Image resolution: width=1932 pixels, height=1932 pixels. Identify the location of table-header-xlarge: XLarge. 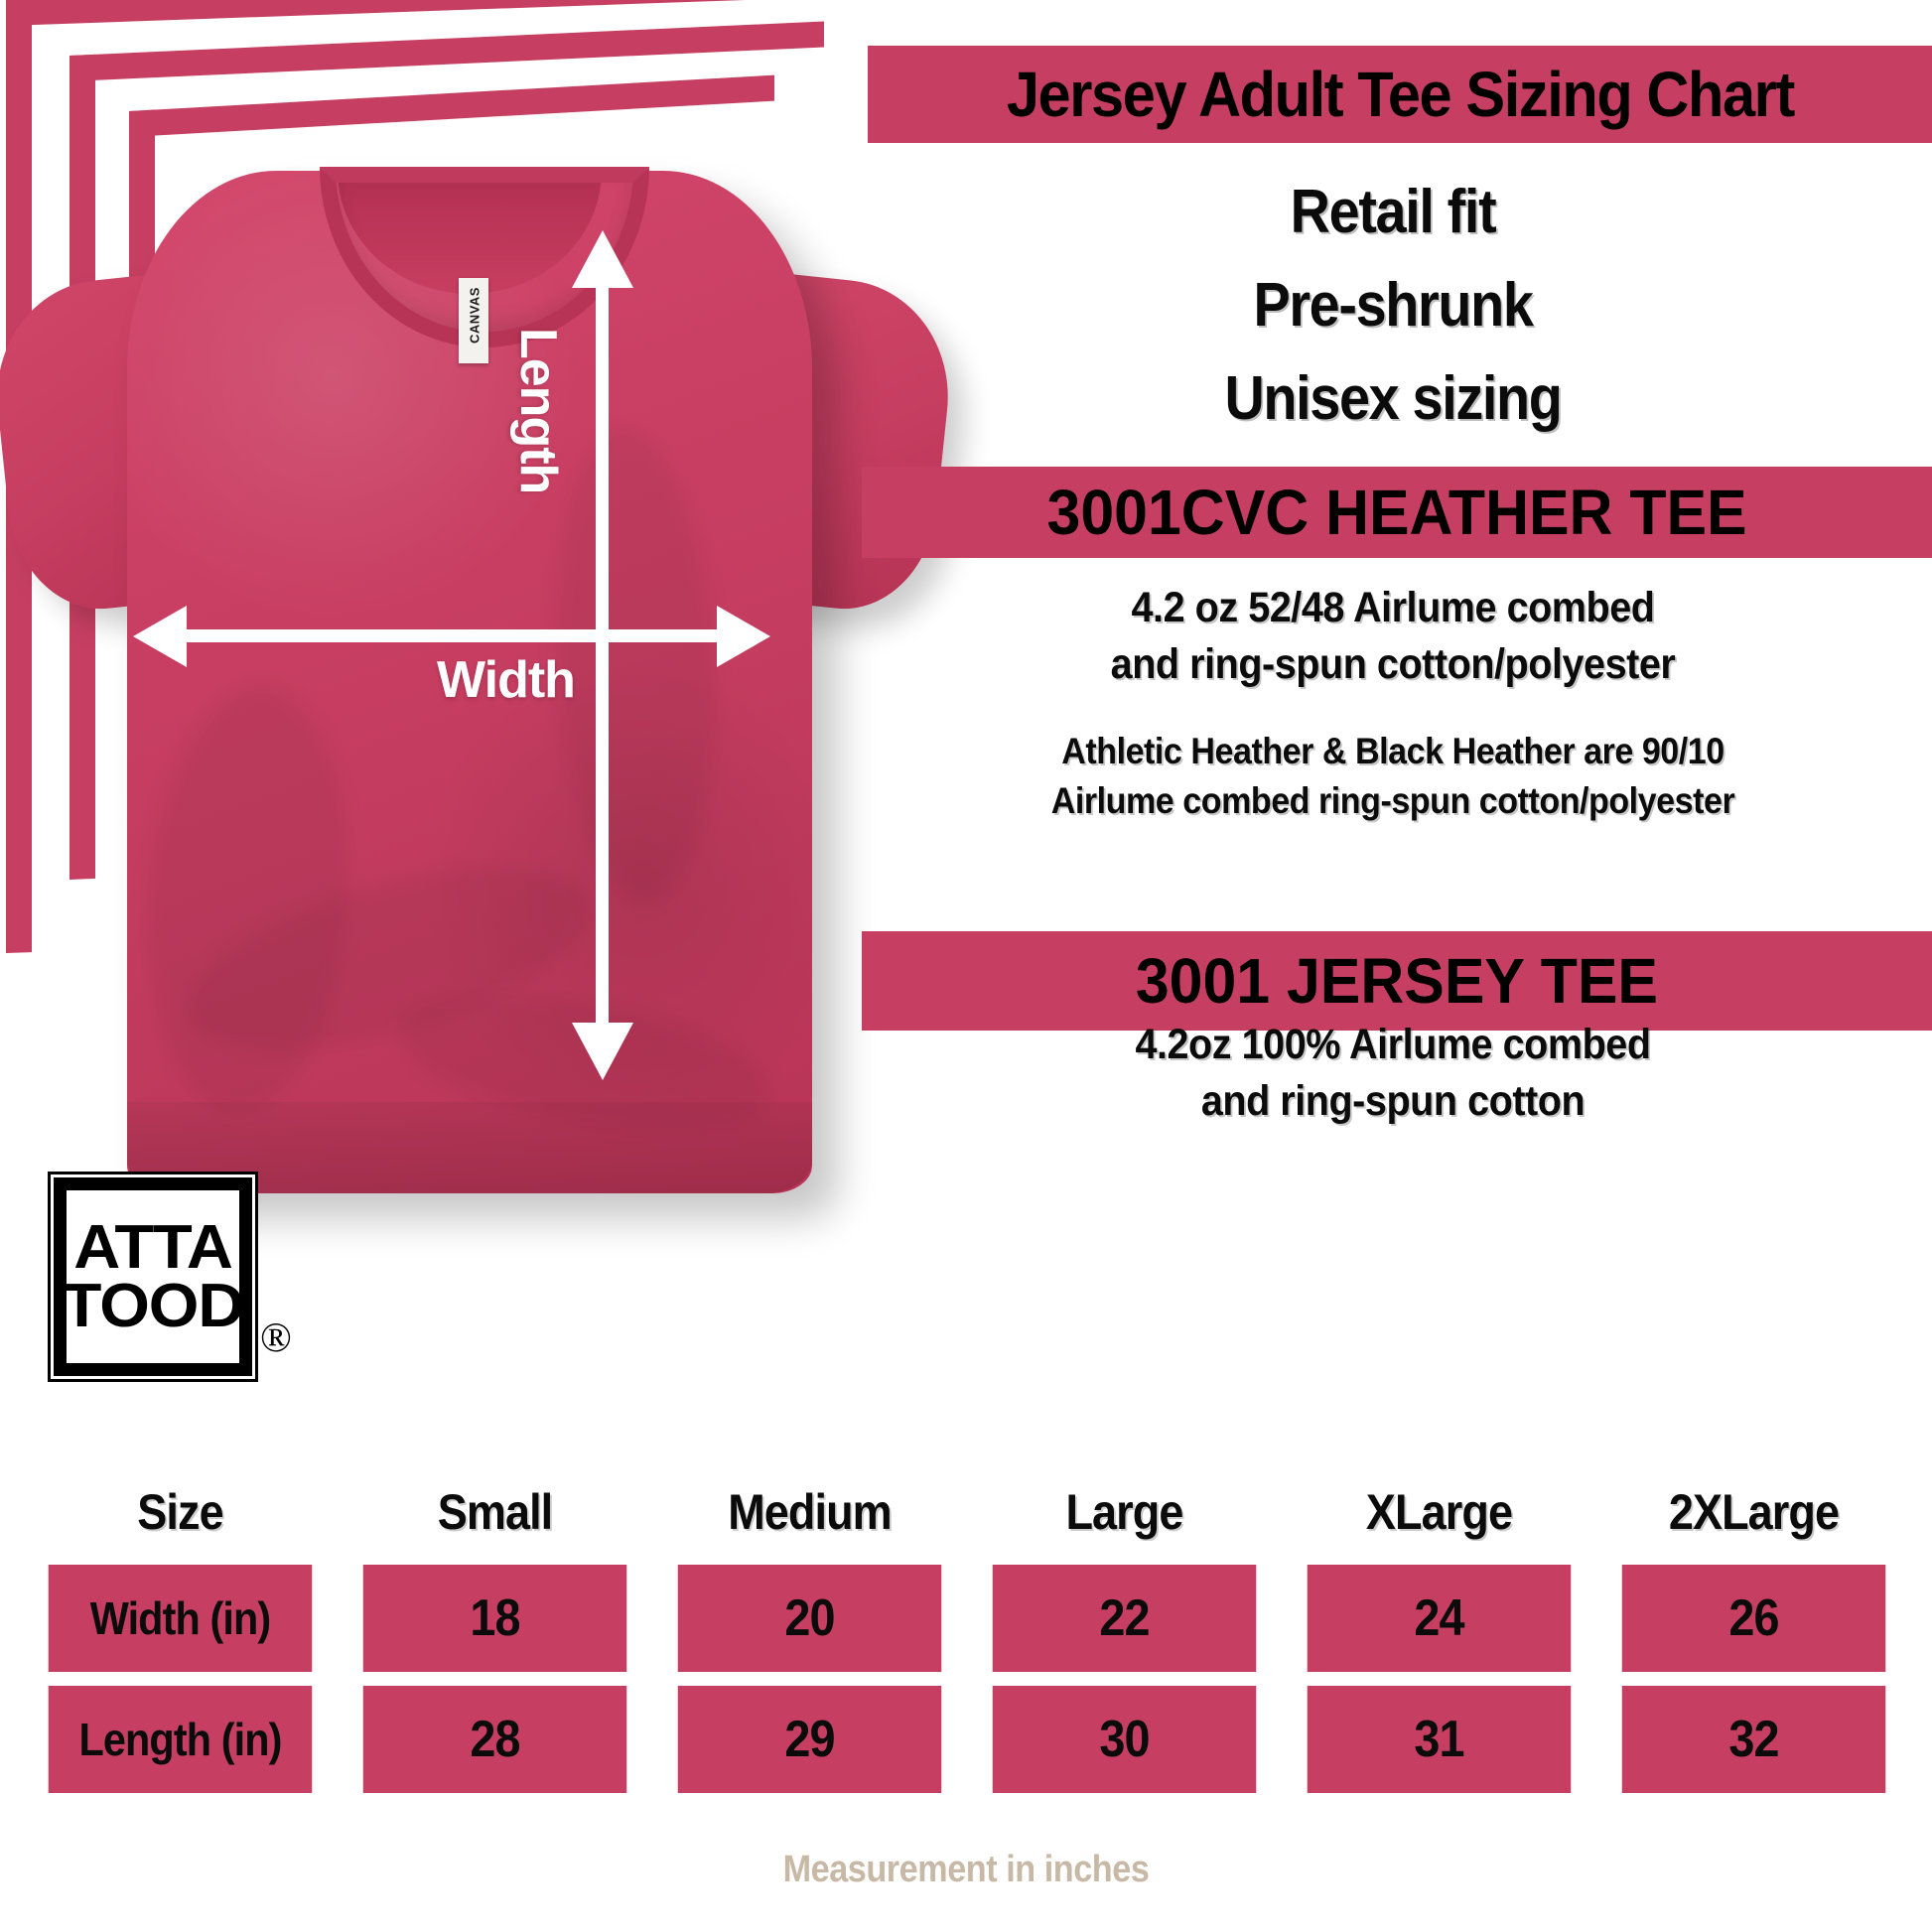
(1439, 1512).